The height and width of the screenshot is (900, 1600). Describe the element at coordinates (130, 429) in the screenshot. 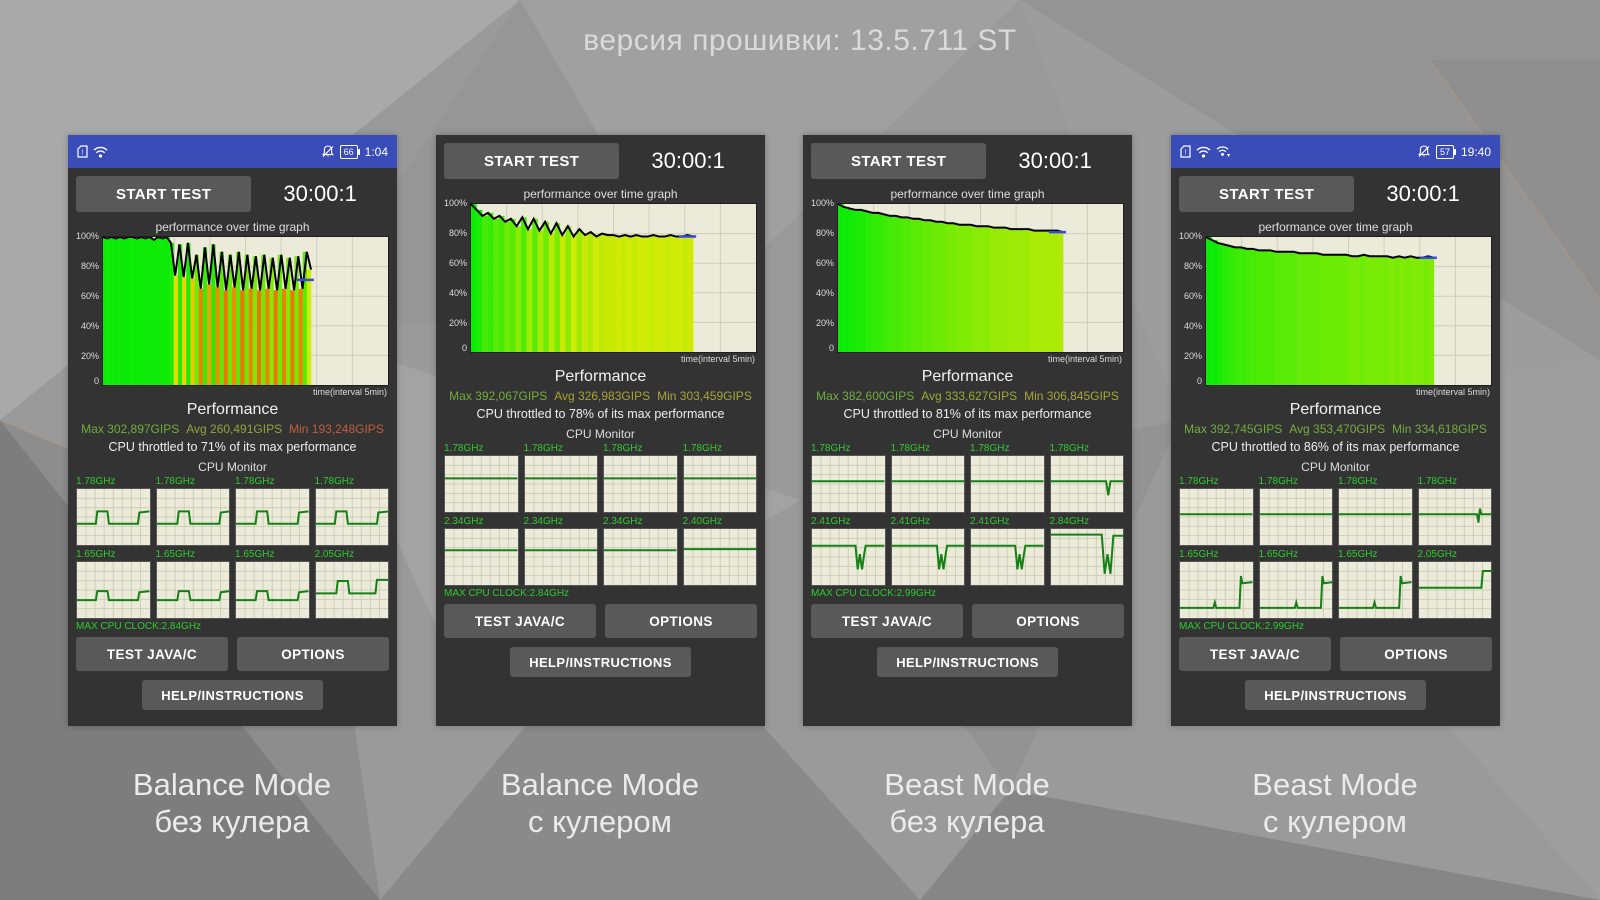

I see `max-gips-value: Max 302,897GIPS` at that location.